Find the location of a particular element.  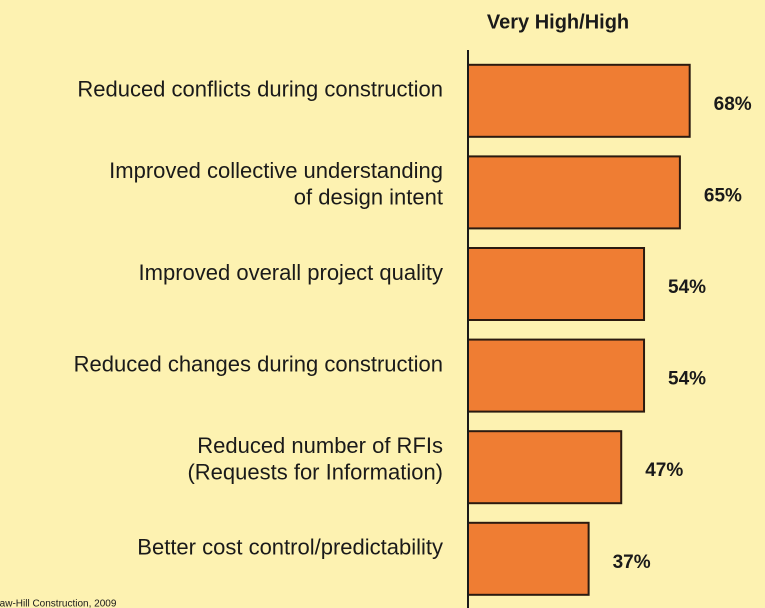

source-note: Source: McGraw-Hill Construction, 2009 is located at coordinates (58, 603).